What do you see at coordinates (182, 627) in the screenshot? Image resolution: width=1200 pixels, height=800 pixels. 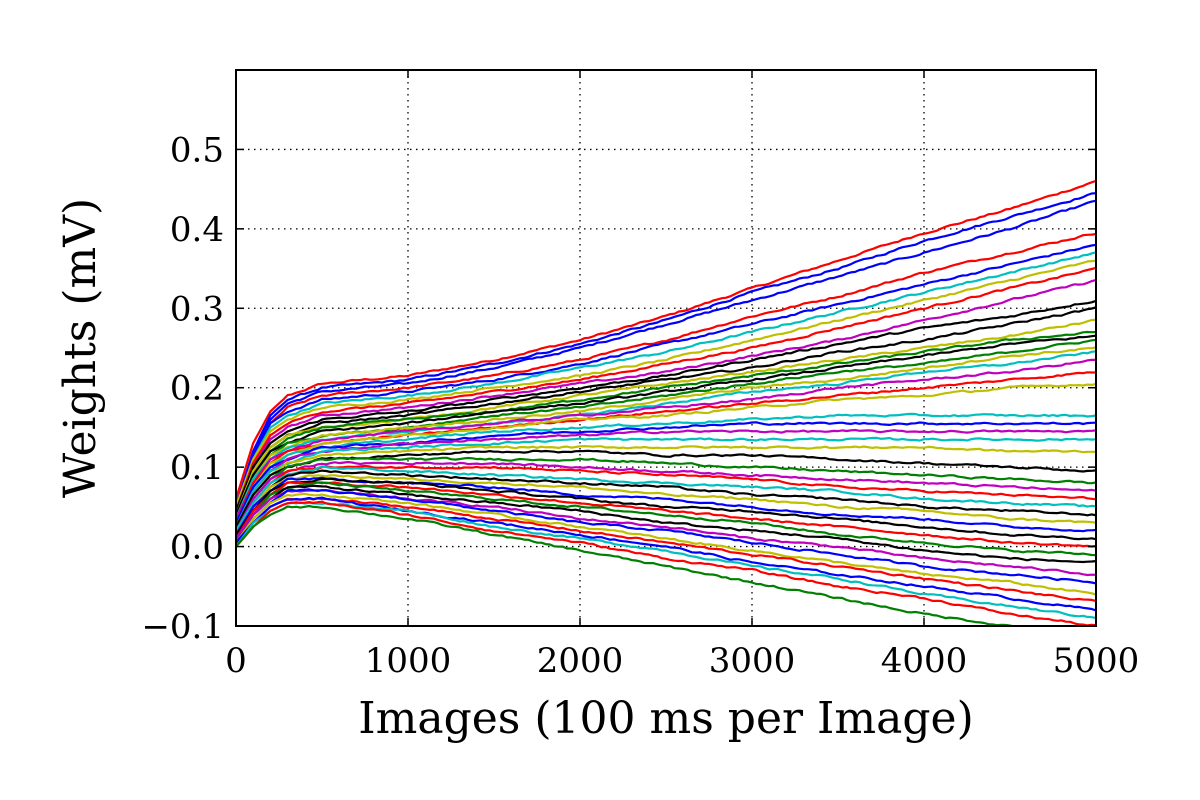 I see `y-tick-label-0: −0.1` at bounding box center [182, 627].